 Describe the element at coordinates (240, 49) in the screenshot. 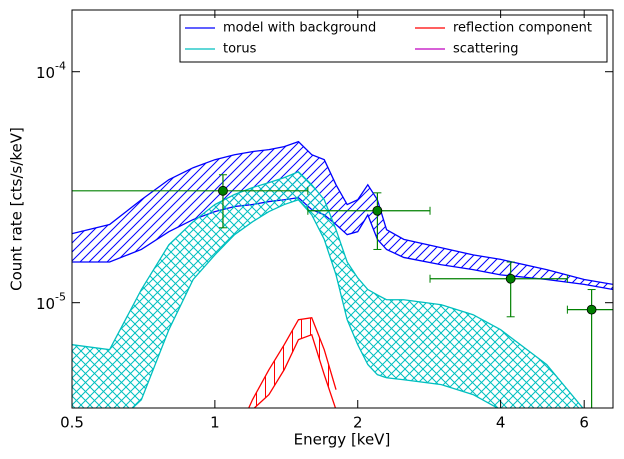

I see `legend-label: torus` at that location.